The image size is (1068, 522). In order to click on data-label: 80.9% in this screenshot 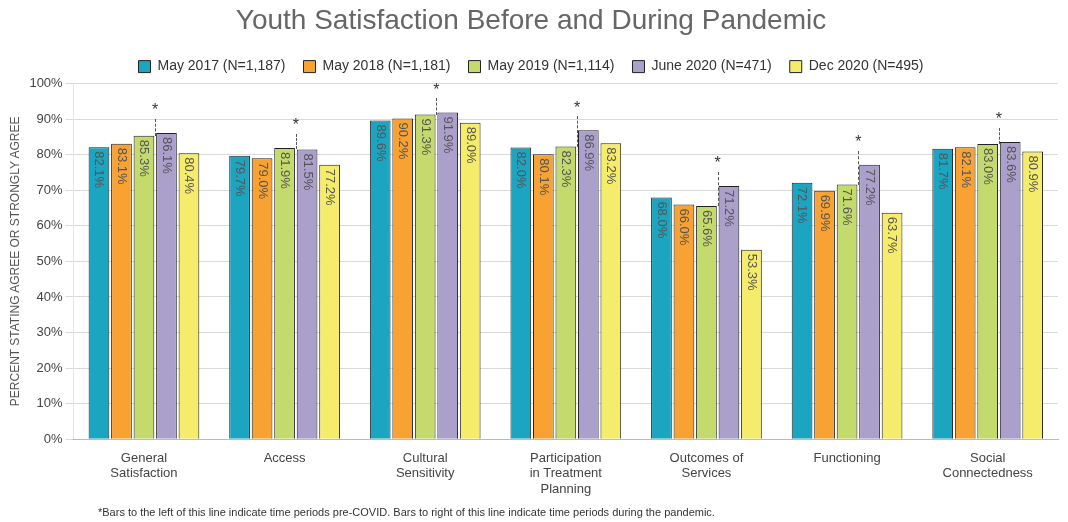, I will do `click(1034, 174)`.